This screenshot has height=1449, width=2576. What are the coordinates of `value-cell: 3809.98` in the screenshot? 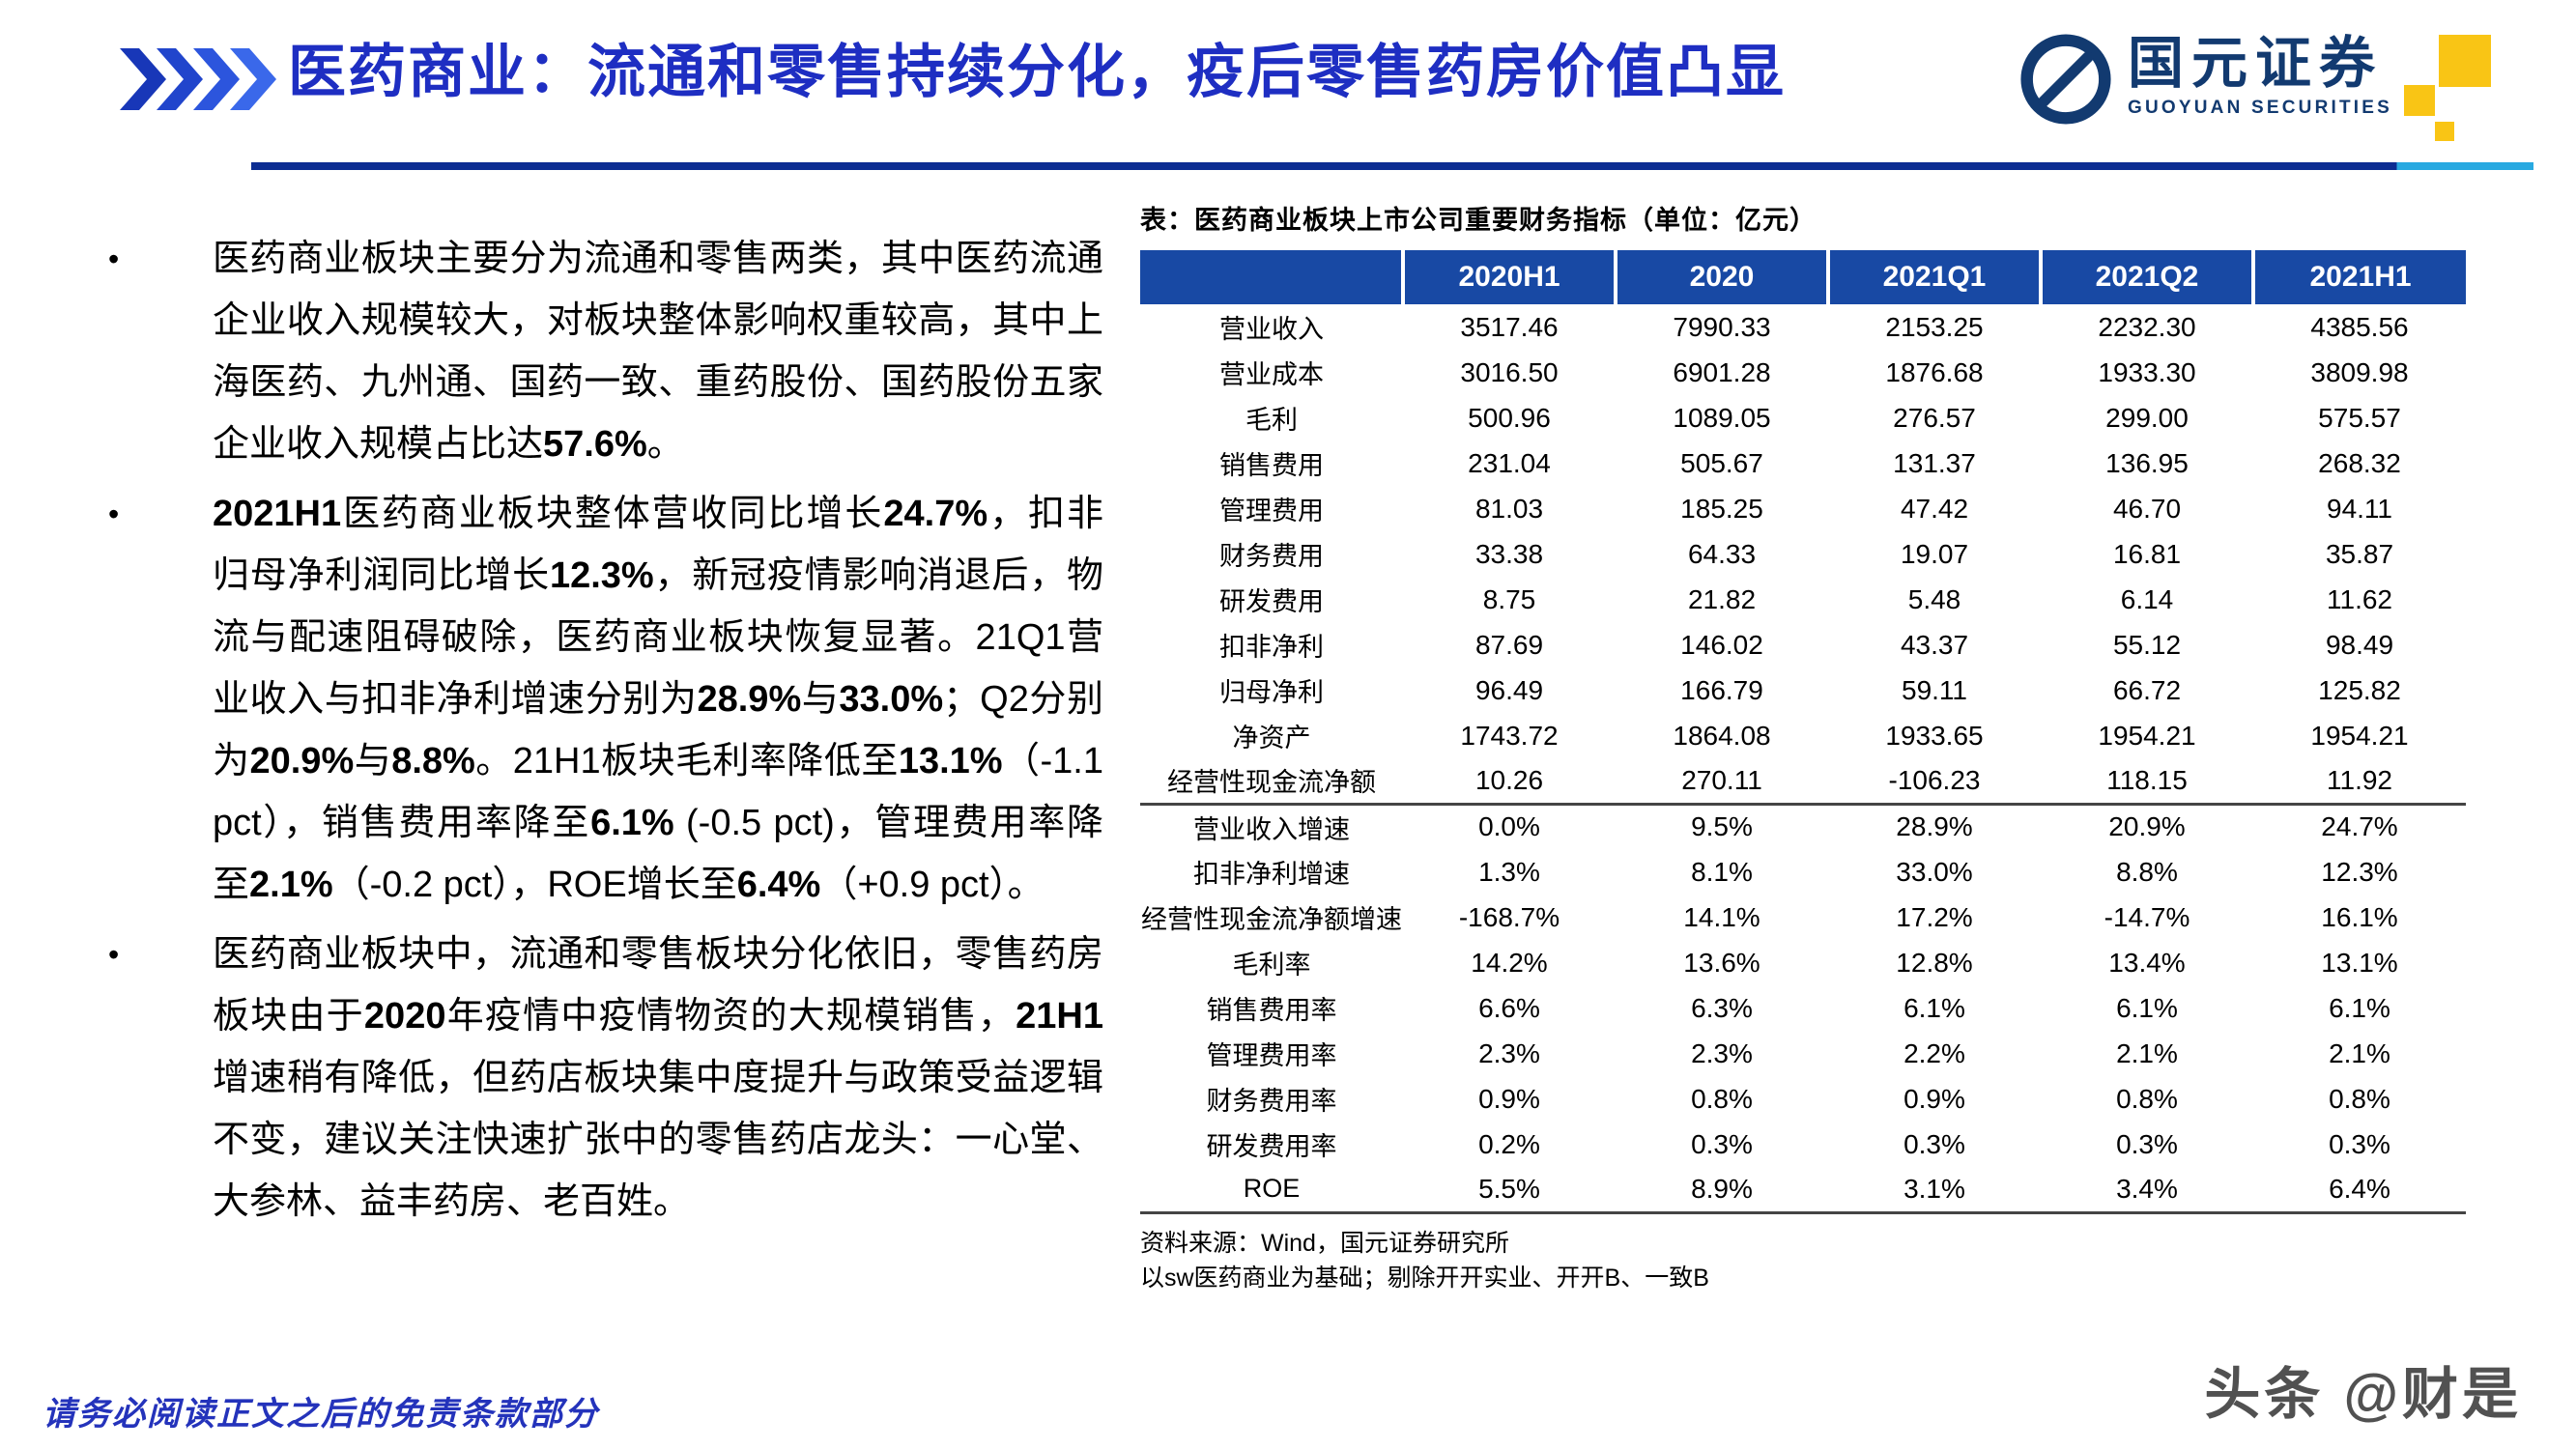 It's located at (2360, 371).